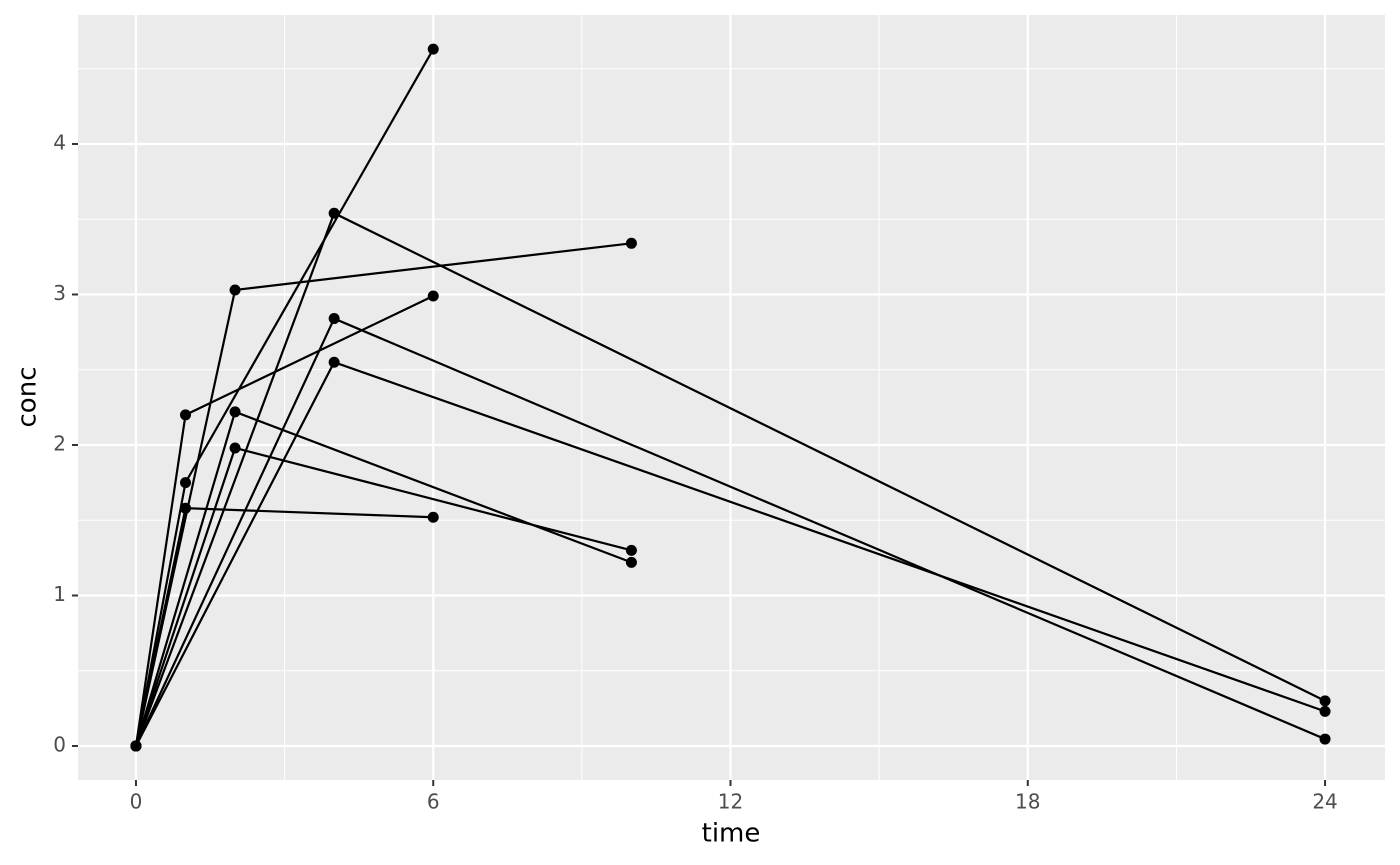 The height and width of the screenshot is (865, 1400). Describe the element at coordinates (136, 802) in the screenshot. I see `x-tick-label: 0` at that location.